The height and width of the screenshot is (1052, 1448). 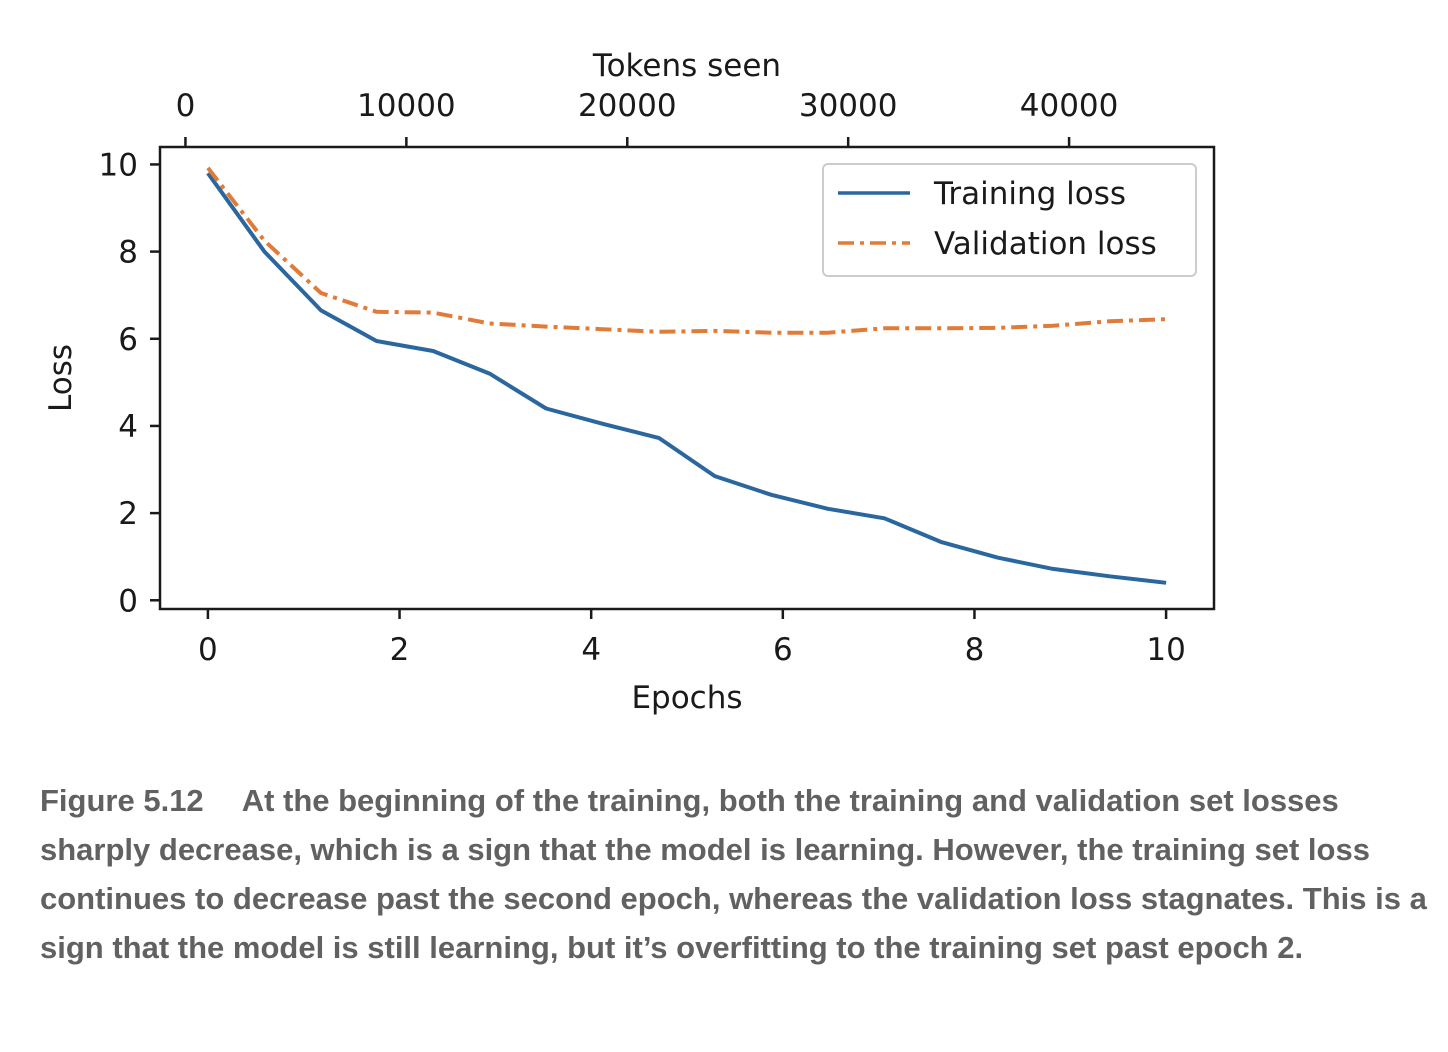 What do you see at coordinates (783, 650) in the screenshot?
I see `x-tick-label: 6` at bounding box center [783, 650].